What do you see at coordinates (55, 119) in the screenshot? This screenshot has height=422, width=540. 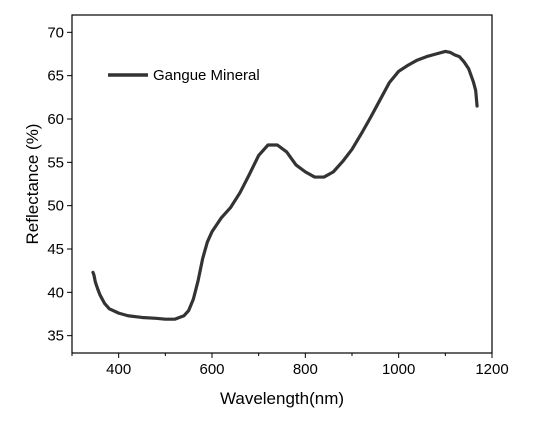 I see `y-tick-label: 60` at bounding box center [55, 119].